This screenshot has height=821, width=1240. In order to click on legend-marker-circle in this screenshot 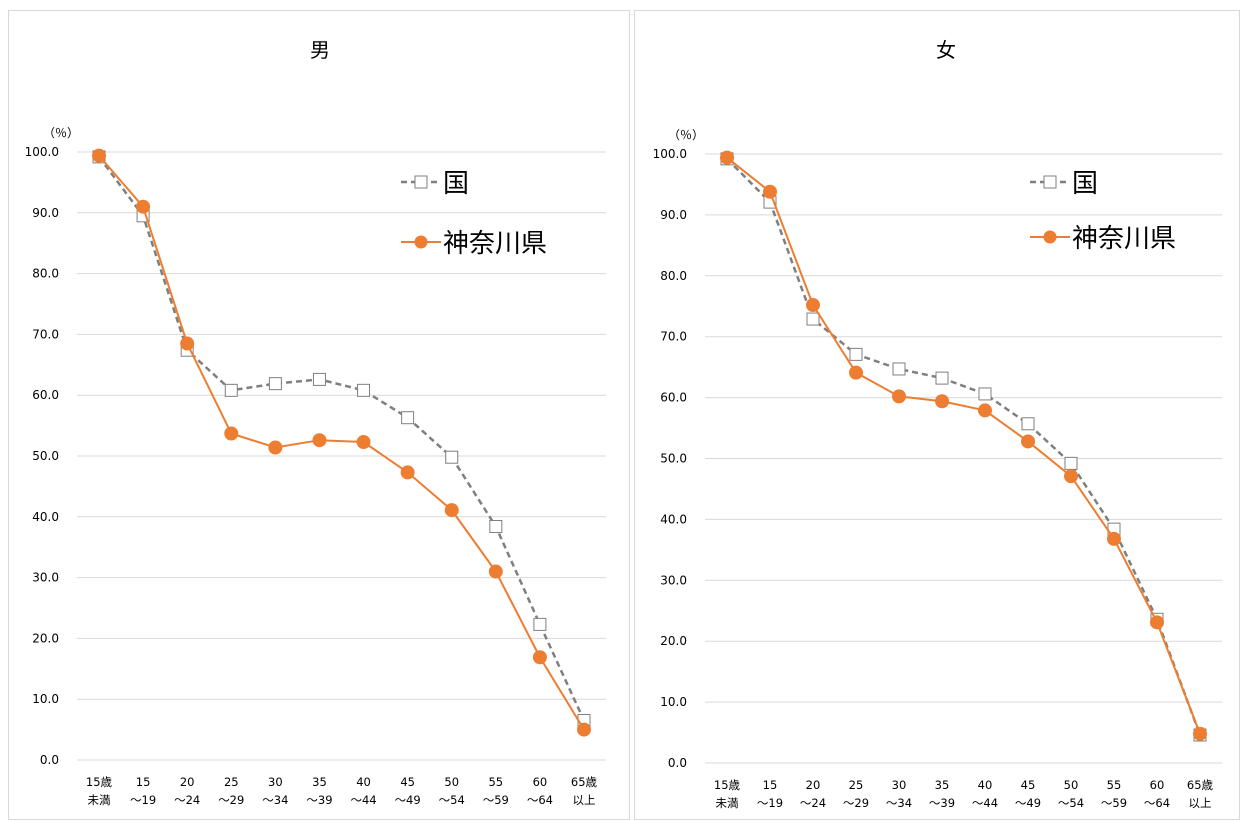, I will do `click(1050, 237)`.